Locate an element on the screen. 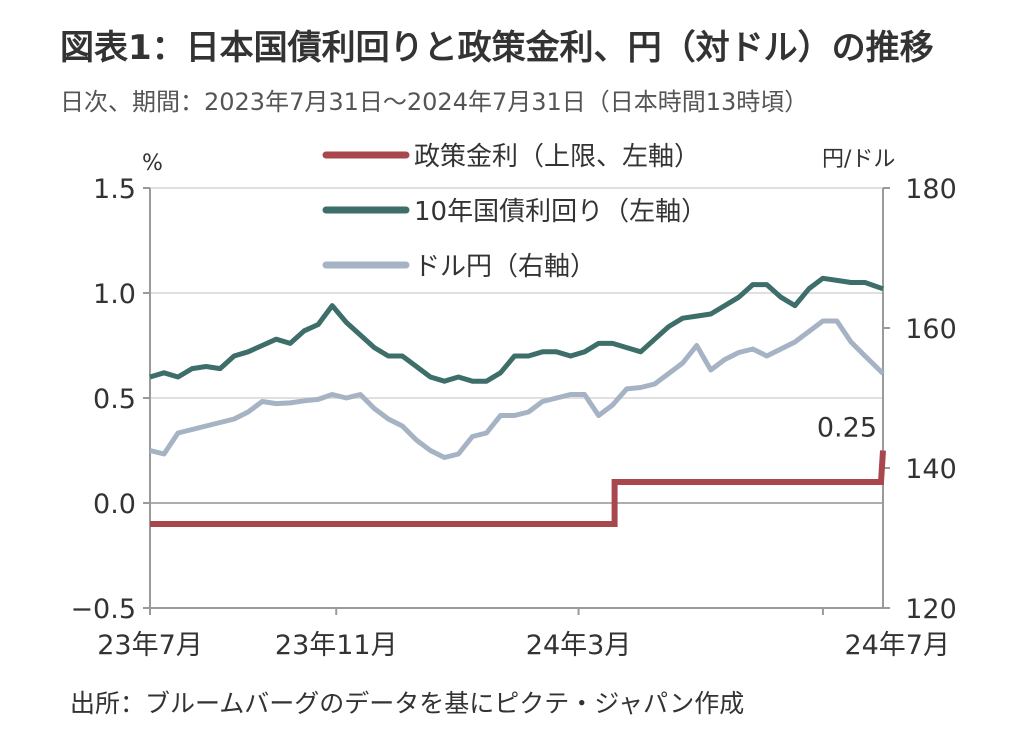 The image size is (1015, 747). x-tick-label: 24年3月 is located at coordinates (579, 645).